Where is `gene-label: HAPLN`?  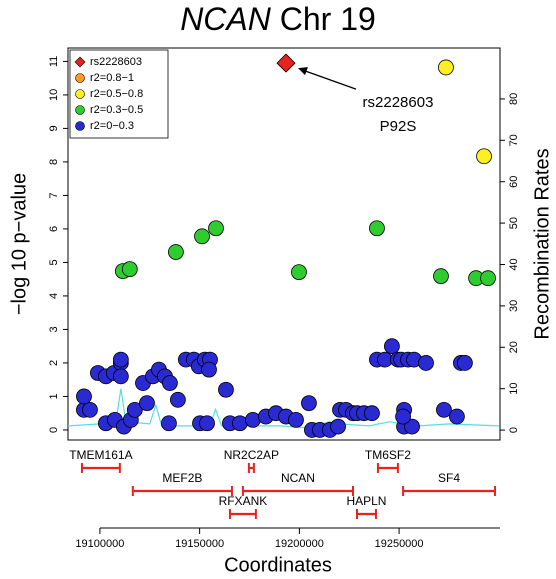
gene-label: HAPLN is located at coordinates (366, 501).